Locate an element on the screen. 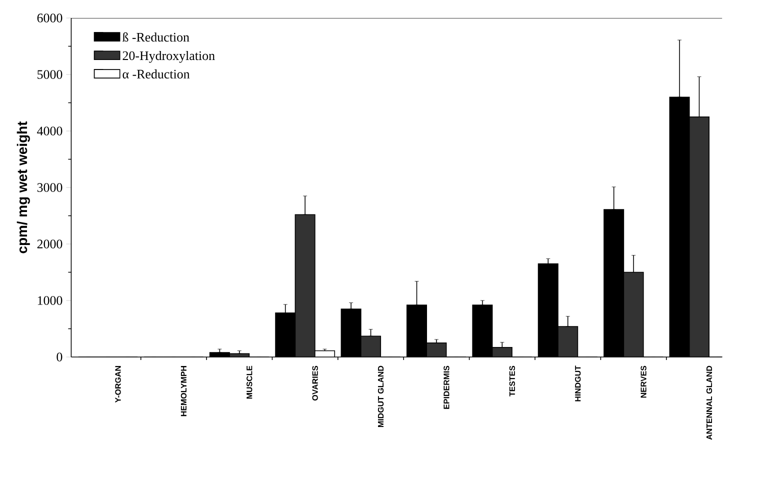 This screenshot has width=759, height=497. legend-label: 20-Hydroxylation is located at coordinates (168, 56).